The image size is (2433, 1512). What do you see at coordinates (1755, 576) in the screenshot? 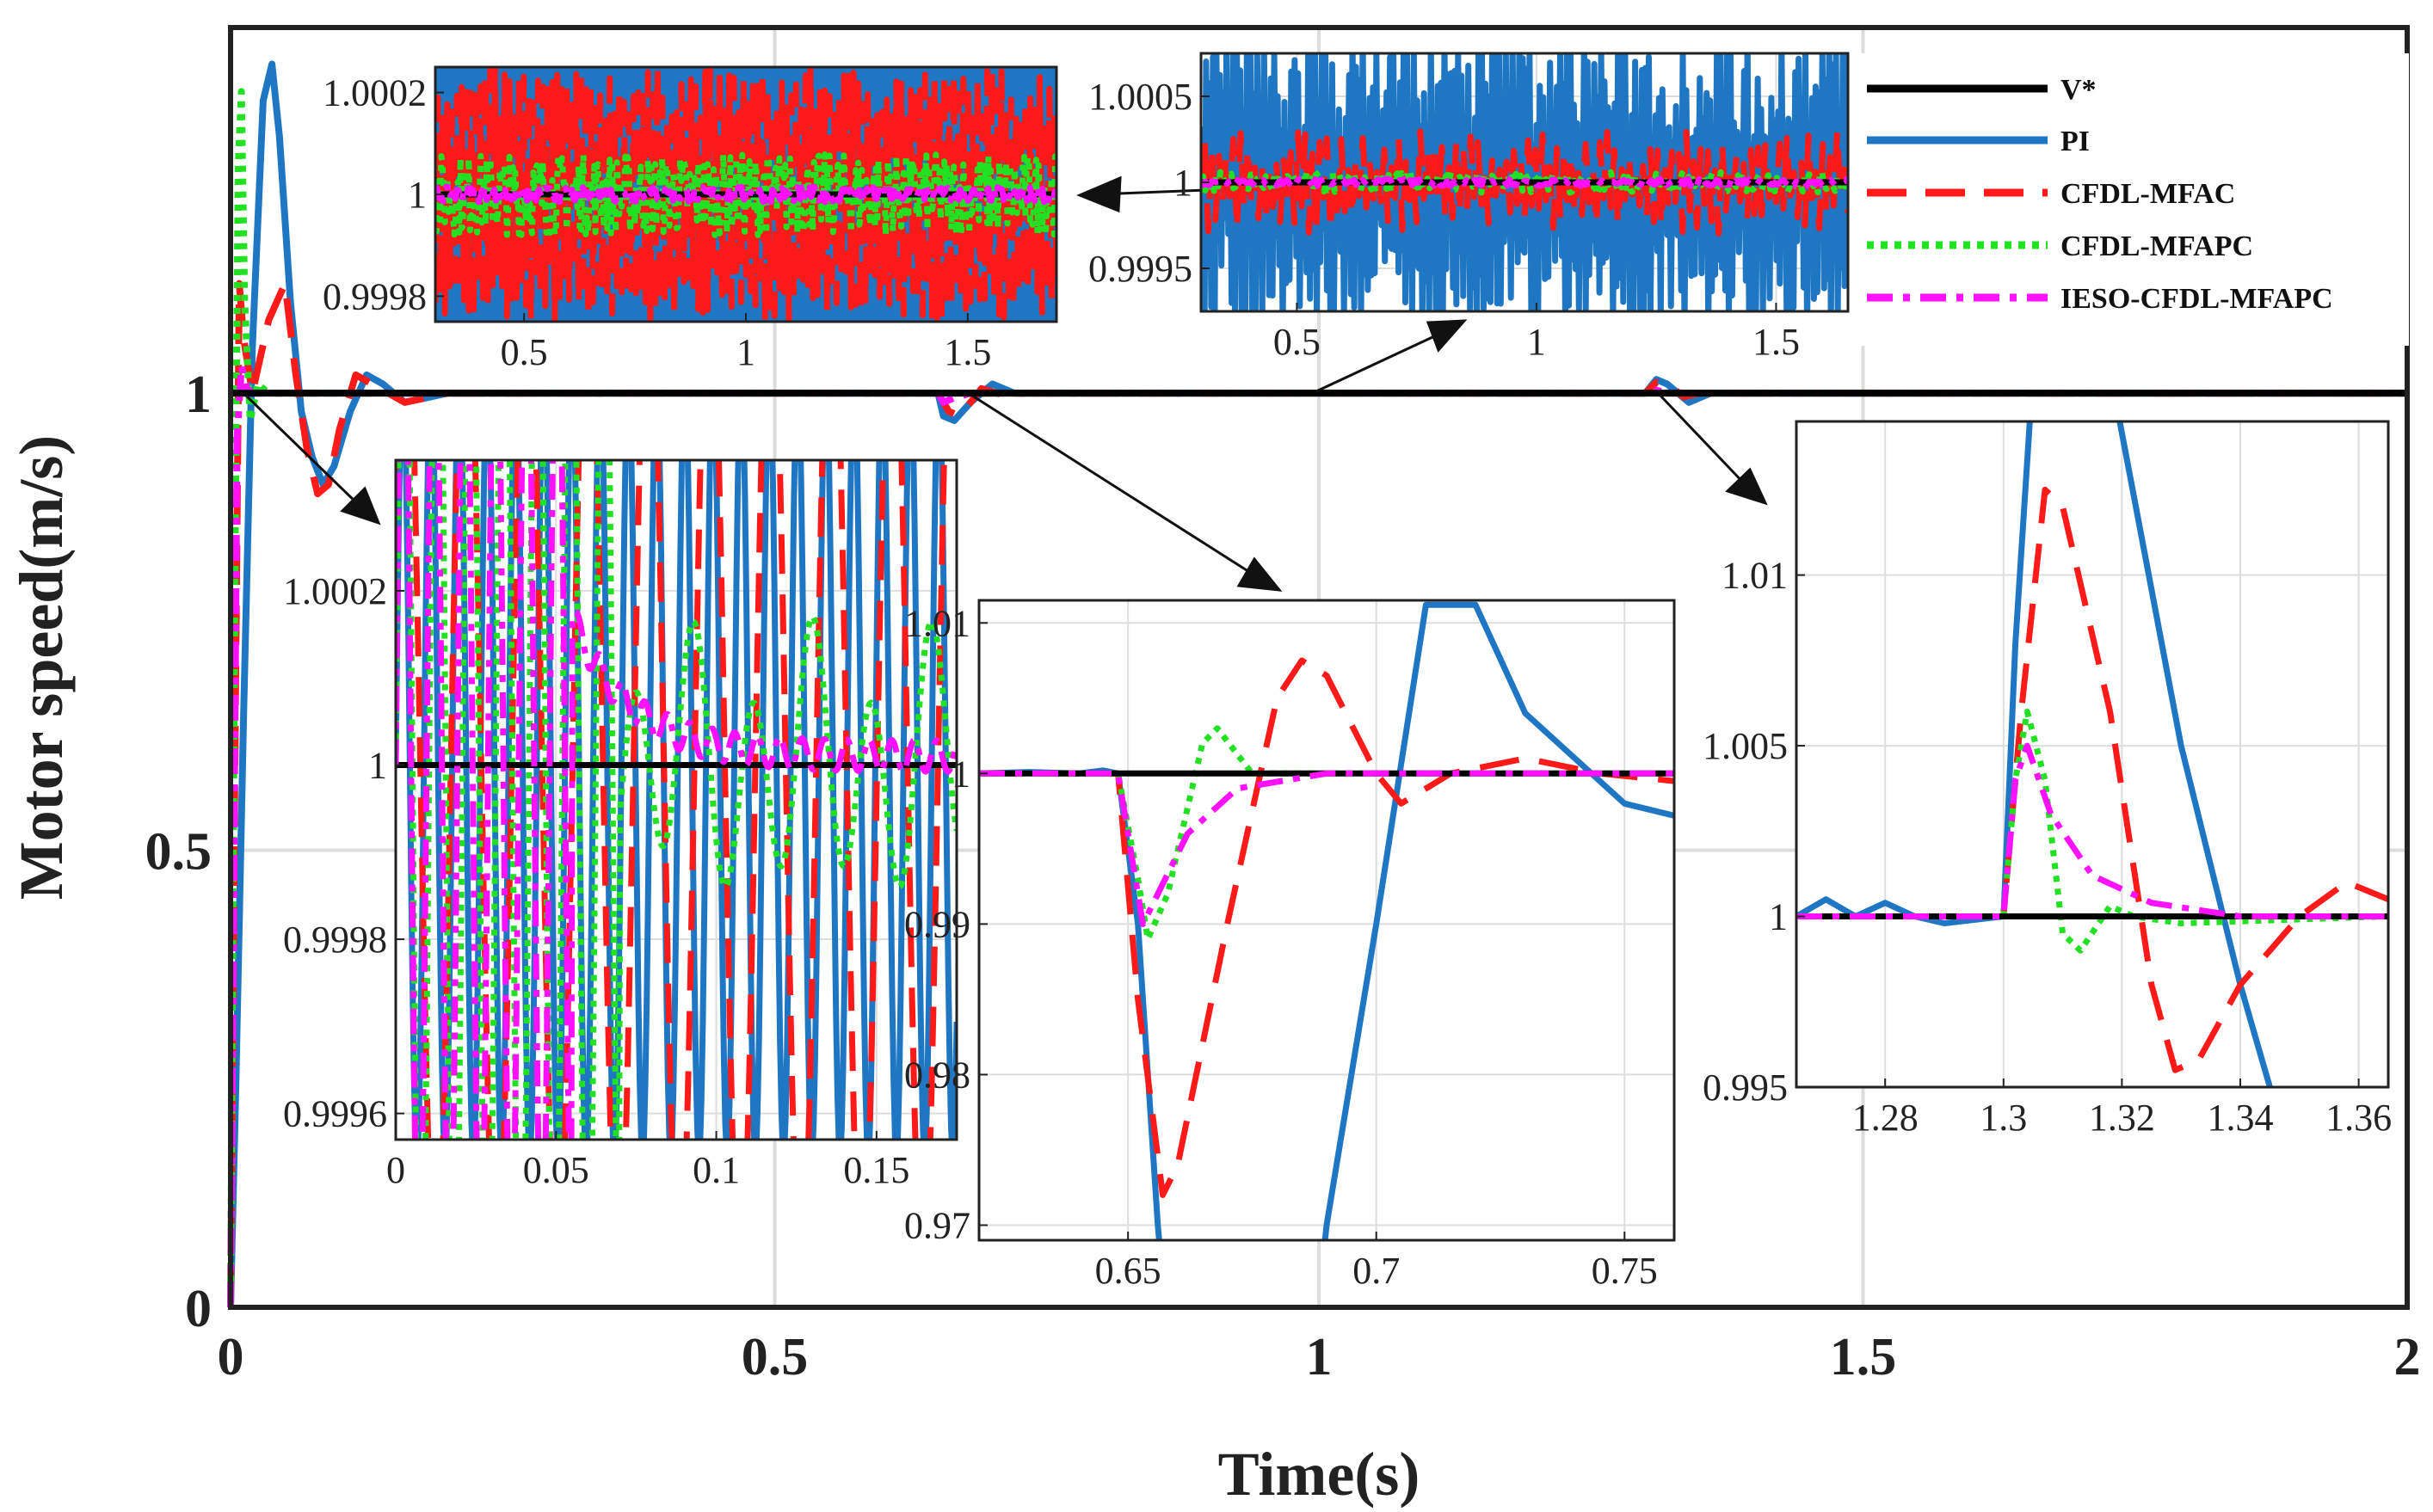
I see `inset-e-y-tick-label: 1.01` at bounding box center [1755, 576].